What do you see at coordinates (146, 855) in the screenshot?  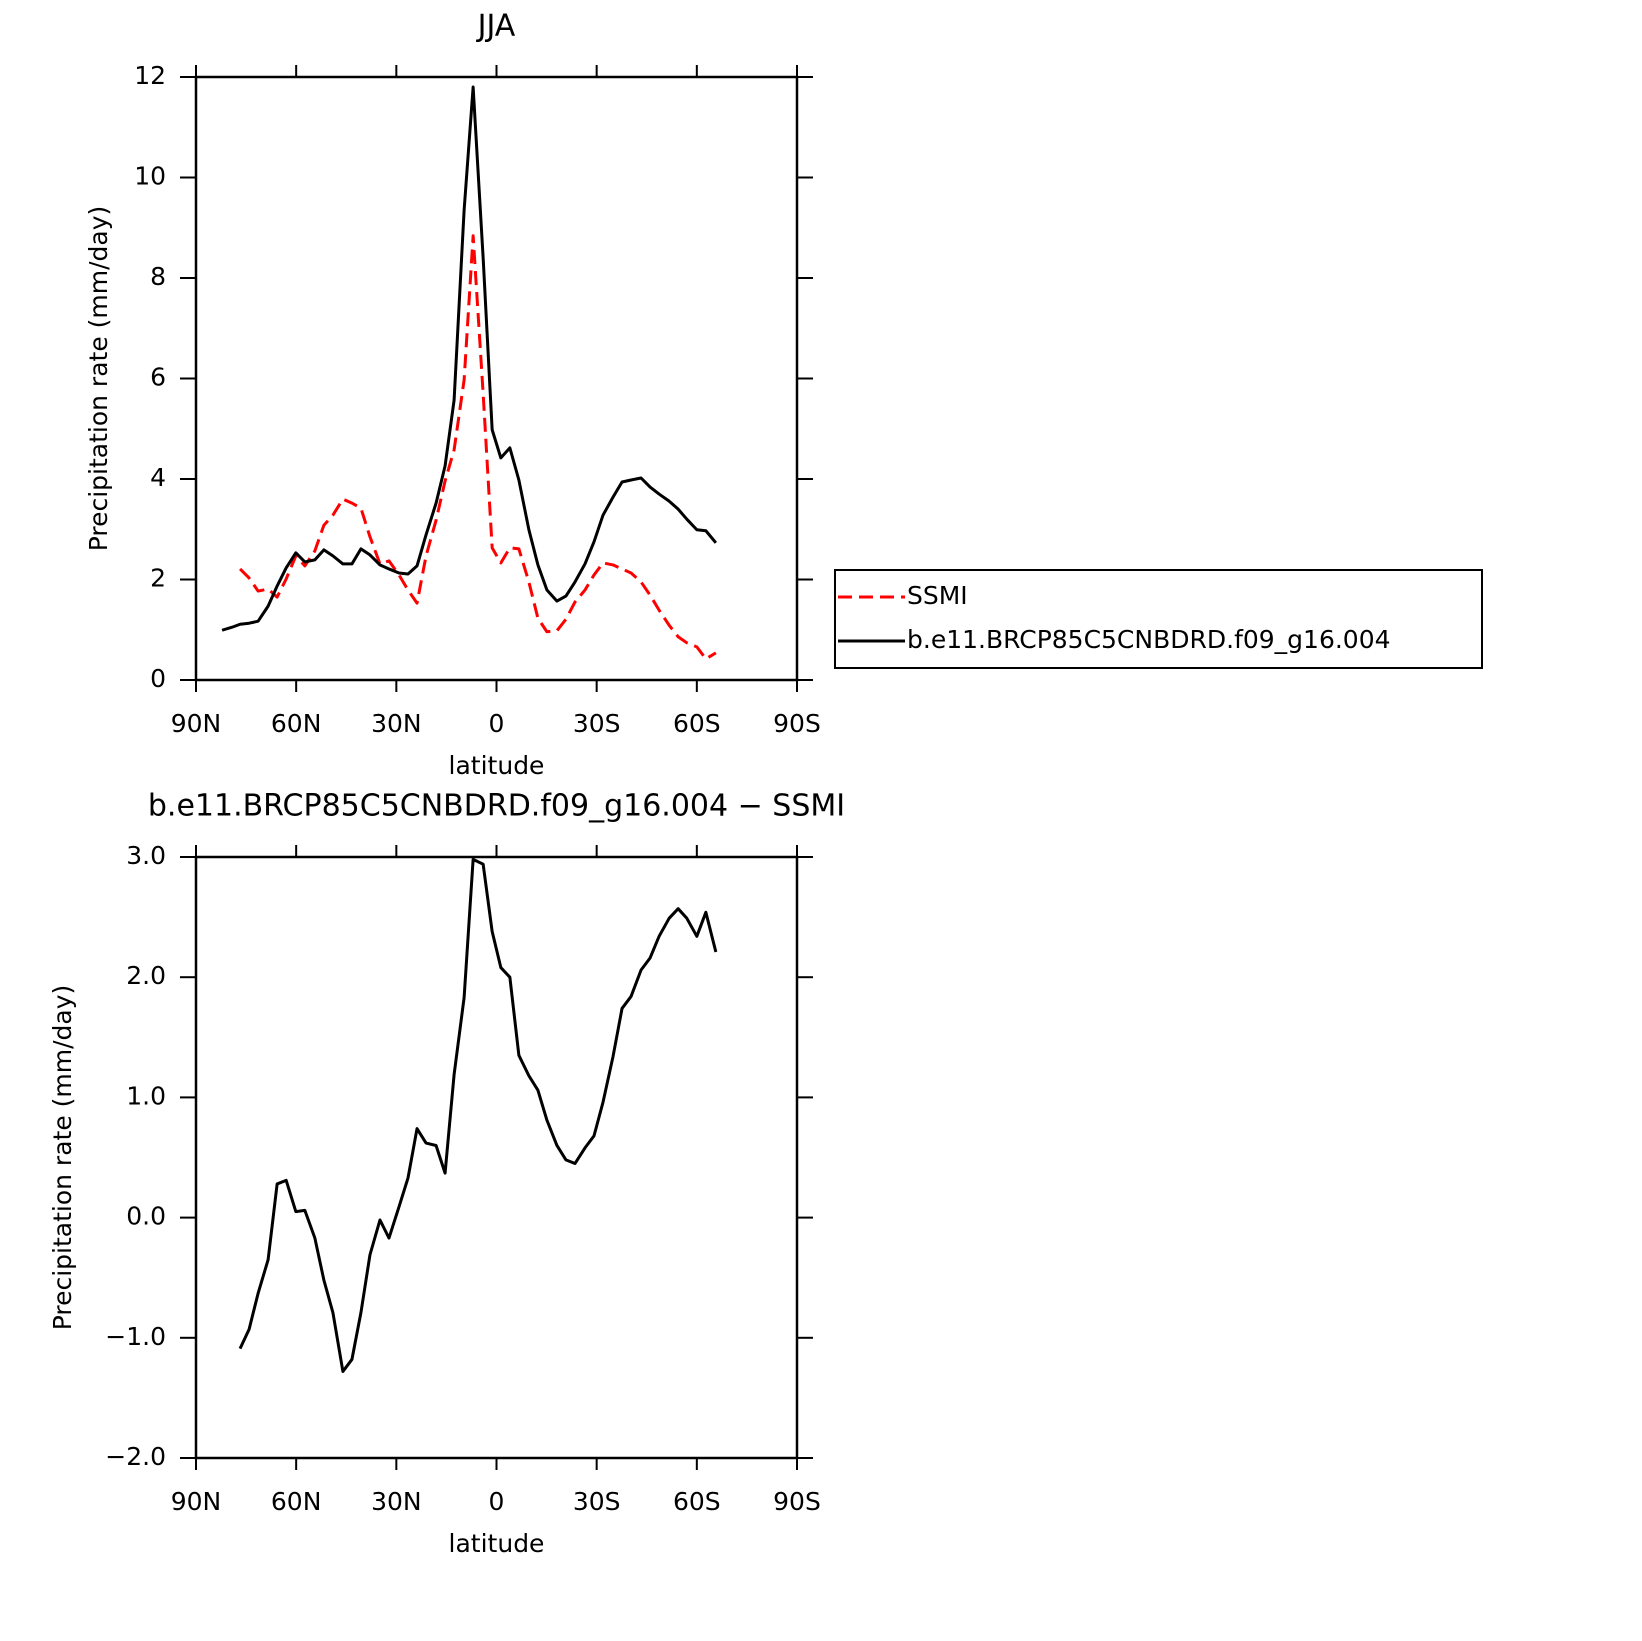 I see `y-tick-label: 3.0` at bounding box center [146, 855].